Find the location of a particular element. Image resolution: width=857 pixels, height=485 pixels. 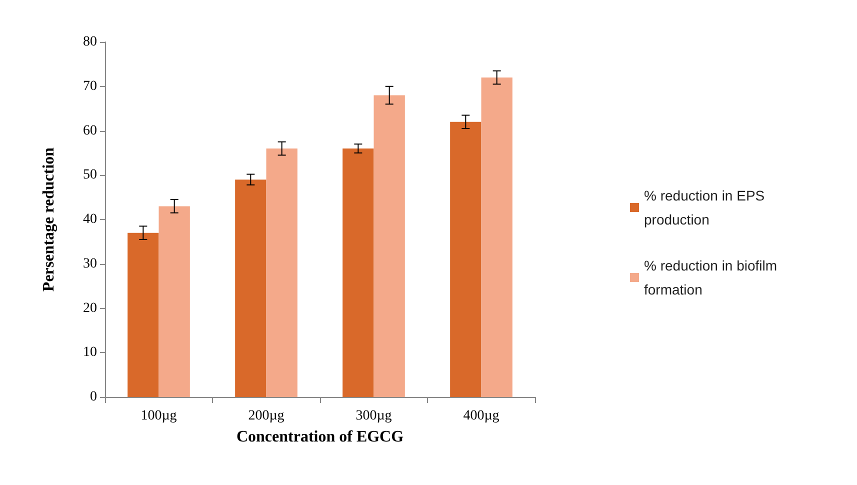

y-tick-label: 80 is located at coordinates (90, 42).